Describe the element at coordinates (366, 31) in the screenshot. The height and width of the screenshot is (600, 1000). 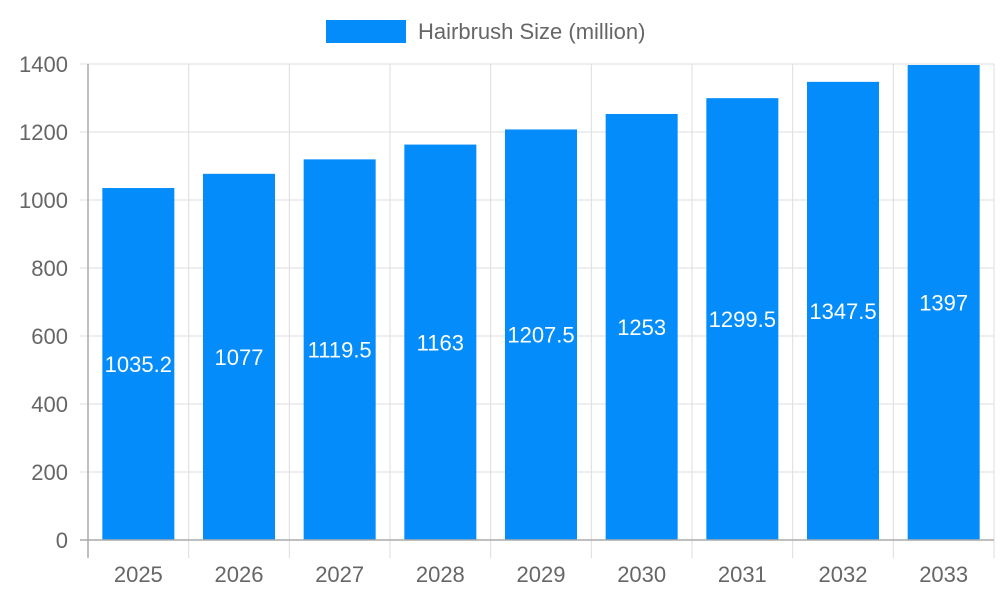
I see `legend-swatch` at that location.